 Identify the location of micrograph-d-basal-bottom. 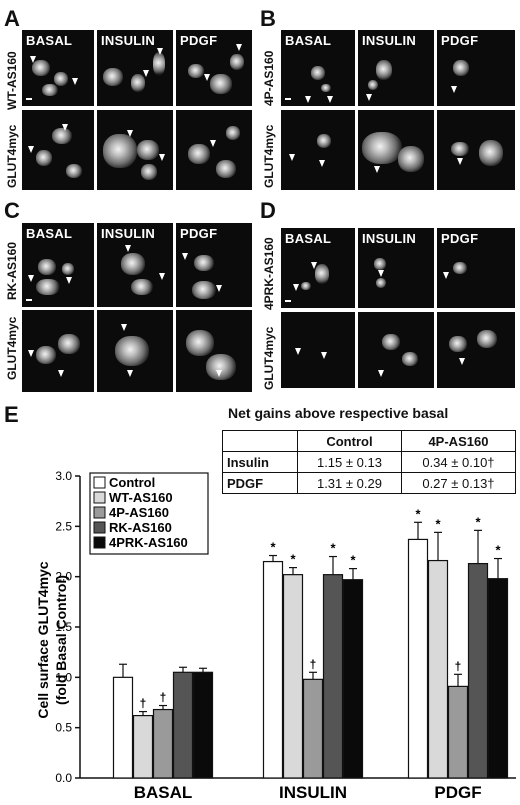
(318, 350).